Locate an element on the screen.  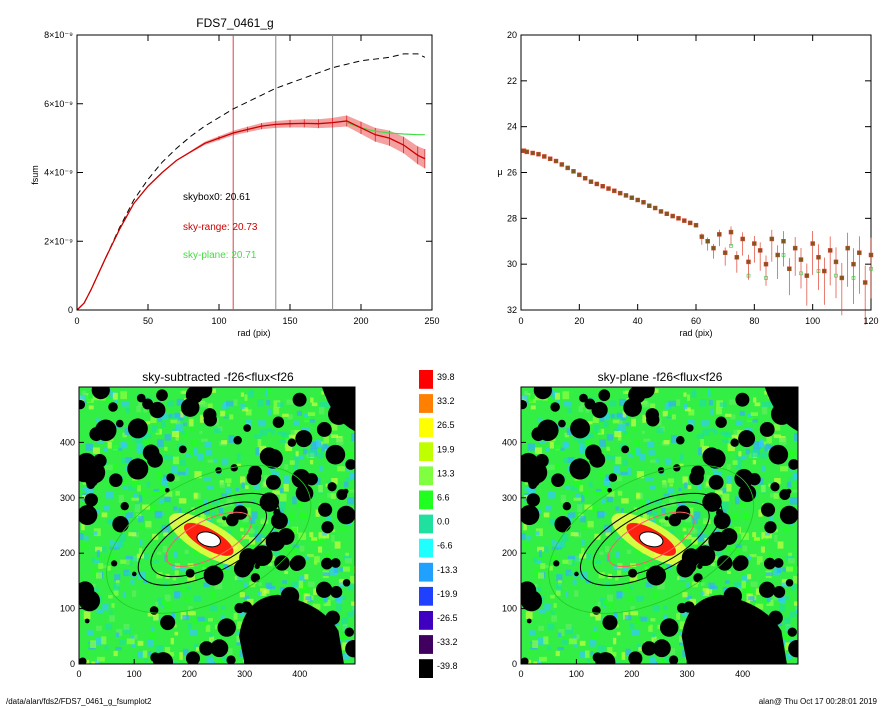
error-band is located at coordinates (251, 212).